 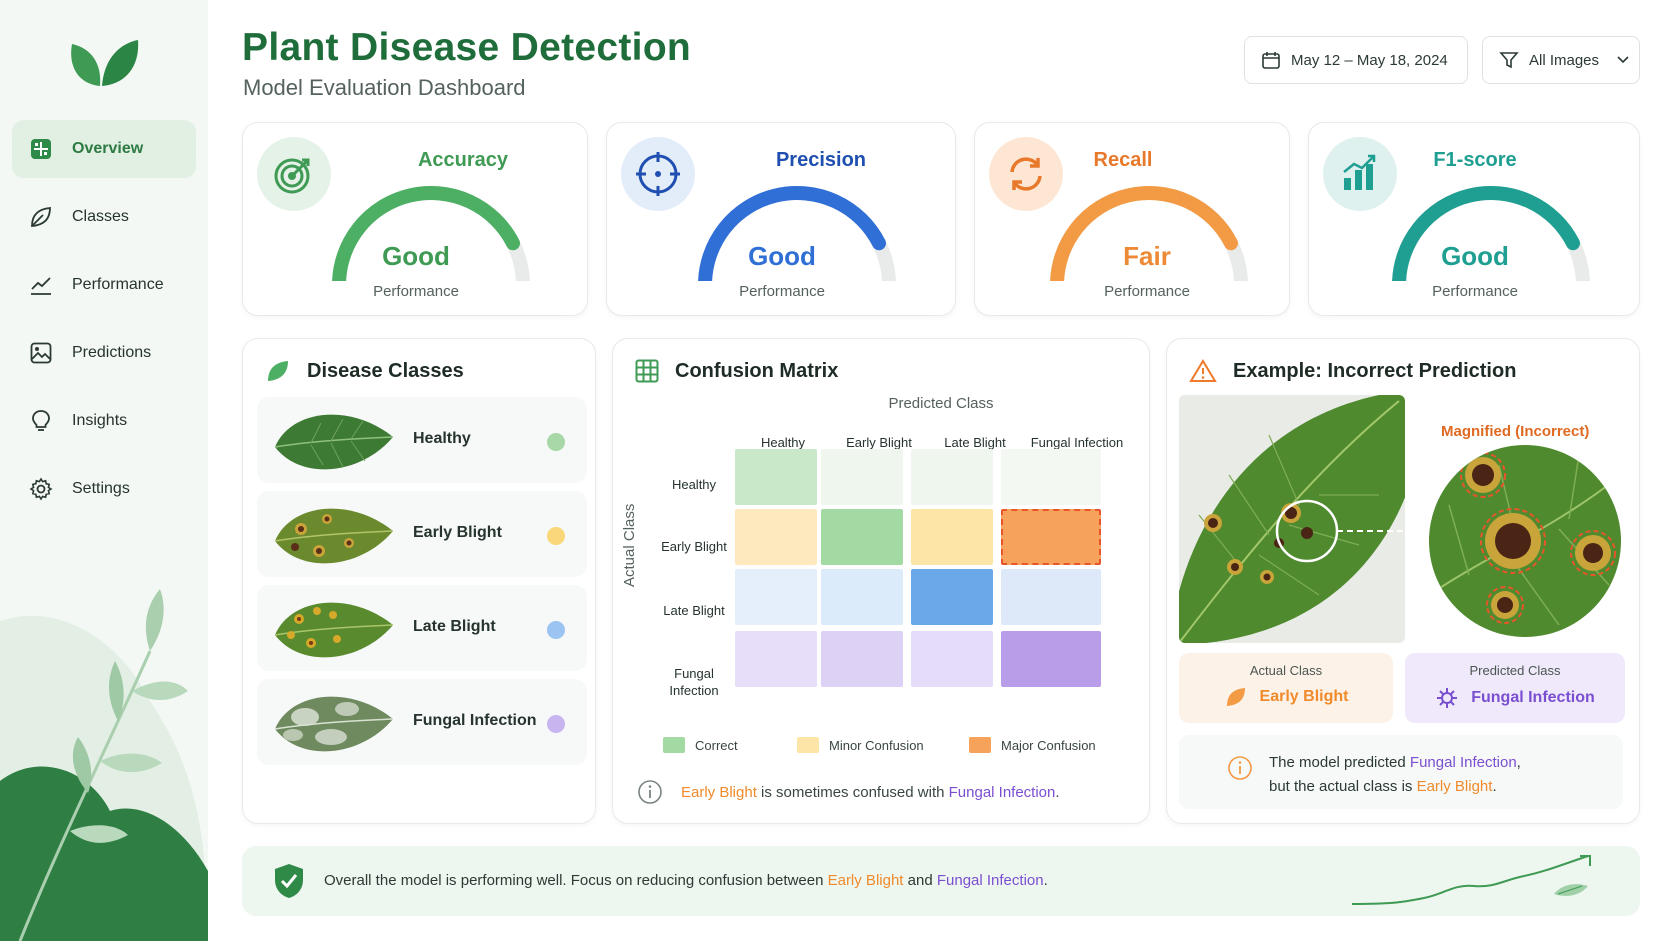 What do you see at coordinates (1123, 160) in the screenshot?
I see `metric-name: Recall` at bounding box center [1123, 160].